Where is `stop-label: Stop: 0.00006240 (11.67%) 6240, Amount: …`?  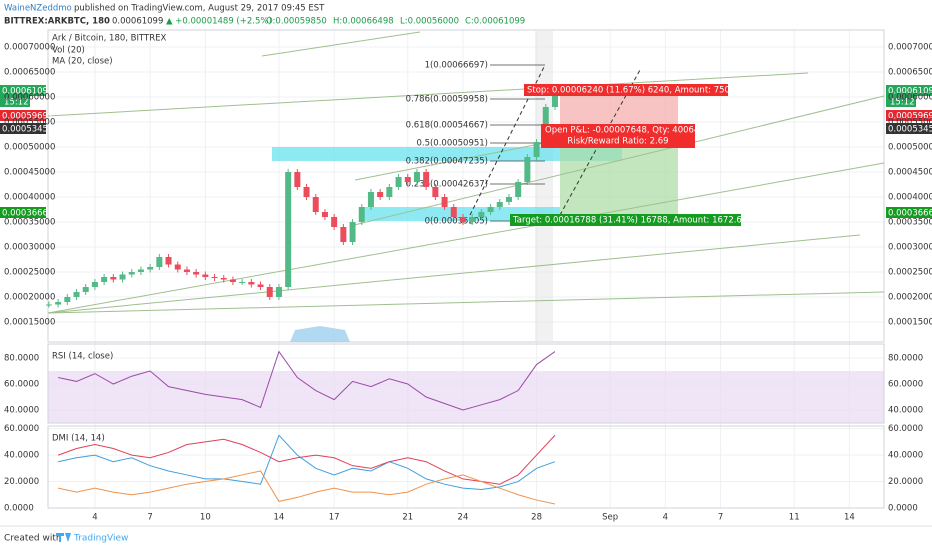 stop-label: Stop: 0.00006240 (11.67%) 6240, Amount: … is located at coordinates (628, 91).